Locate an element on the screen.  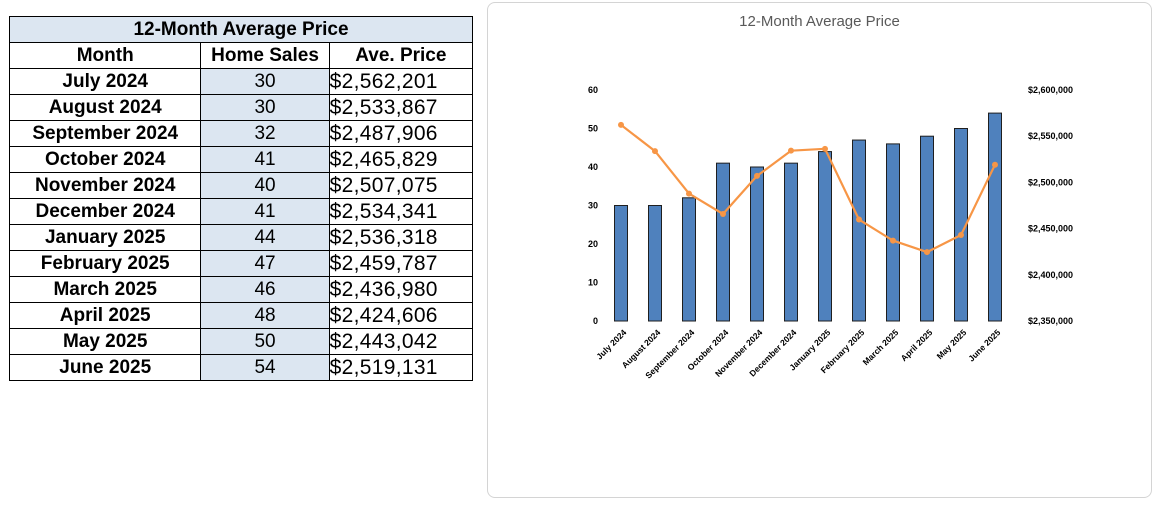
month-cell: June 2025 is located at coordinates (105, 367).